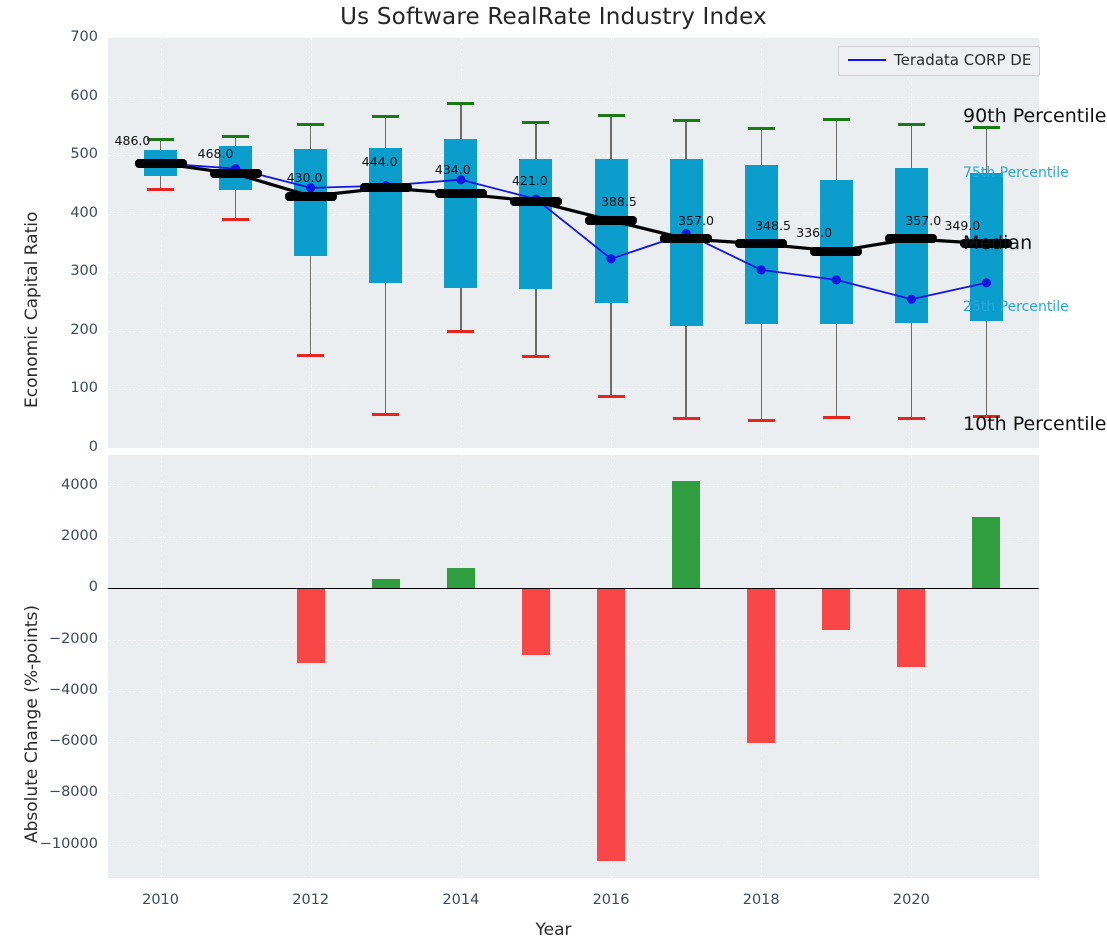 Image resolution: width=1107 pixels, height=942 pixels. Describe the element at coordinates (73, 689) in the screenshot. I see `ytick-label-lower: −4000` at that location.